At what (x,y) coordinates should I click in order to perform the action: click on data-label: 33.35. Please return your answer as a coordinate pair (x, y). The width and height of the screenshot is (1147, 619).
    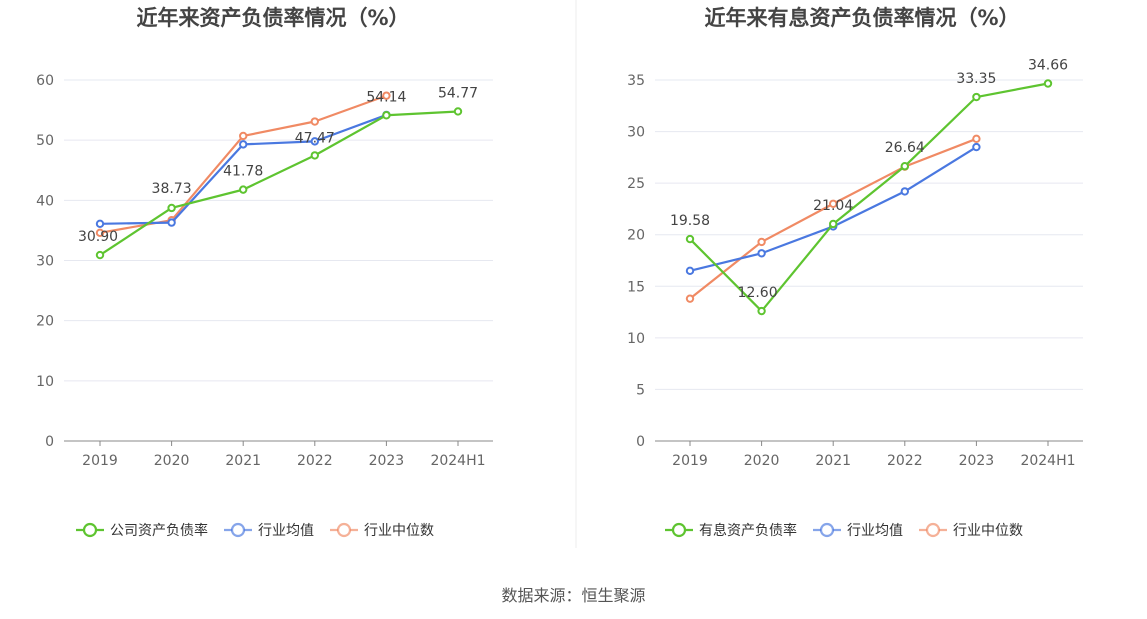
    Looking at the image, I should click on (976, 79).